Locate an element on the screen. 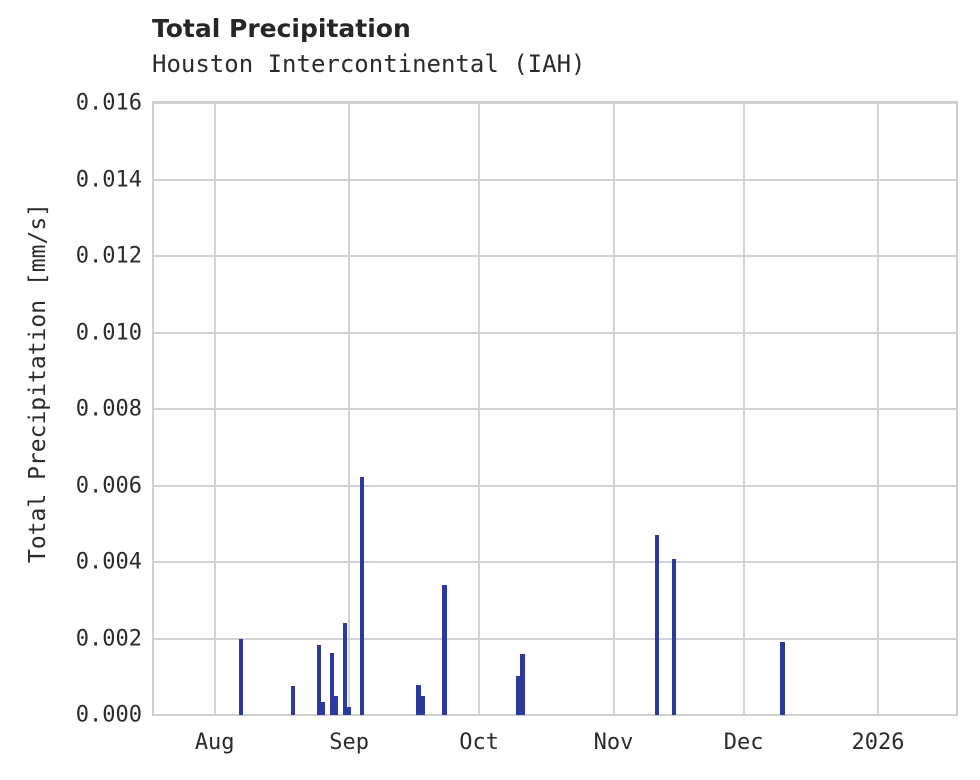 Image resolution: width=980 pixels, height=780 pixels. x-tick-label: Nov is located at coordinates (613, 742).